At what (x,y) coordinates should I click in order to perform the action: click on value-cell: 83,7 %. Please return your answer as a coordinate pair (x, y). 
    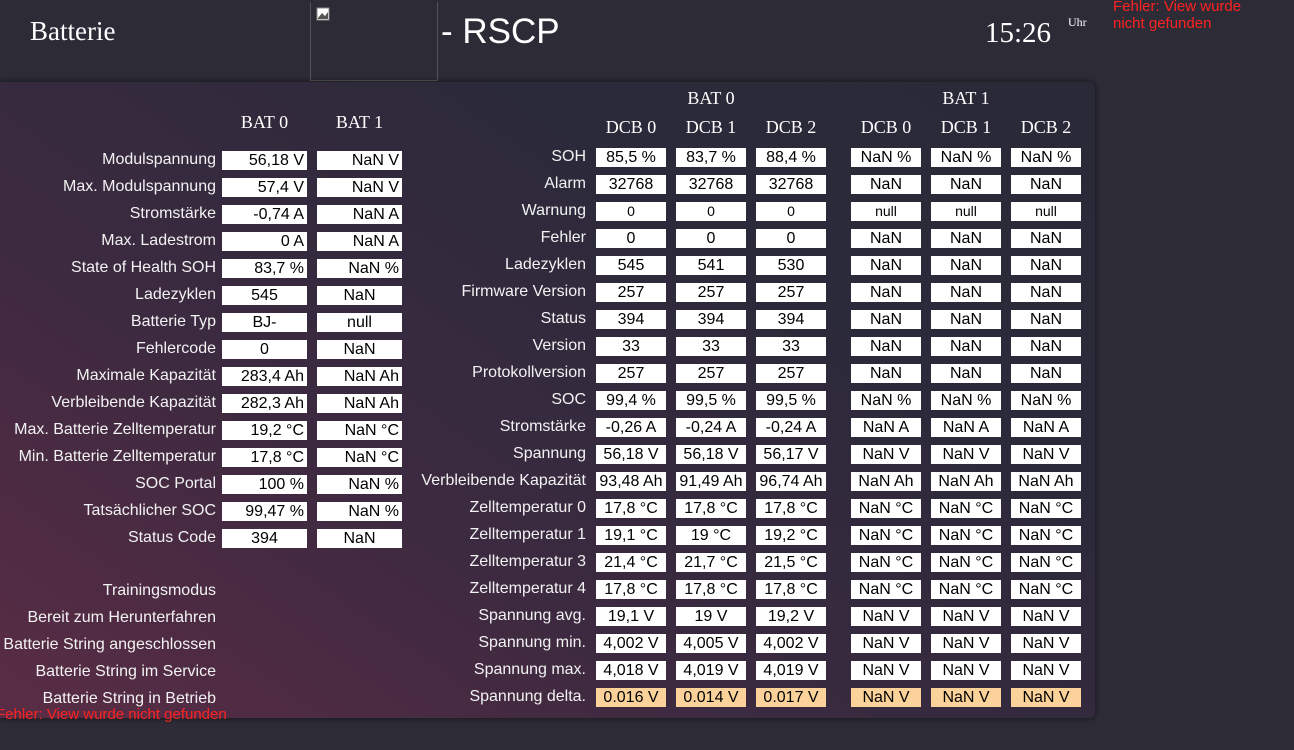
    Looking at the image, I should click on (711, 157).